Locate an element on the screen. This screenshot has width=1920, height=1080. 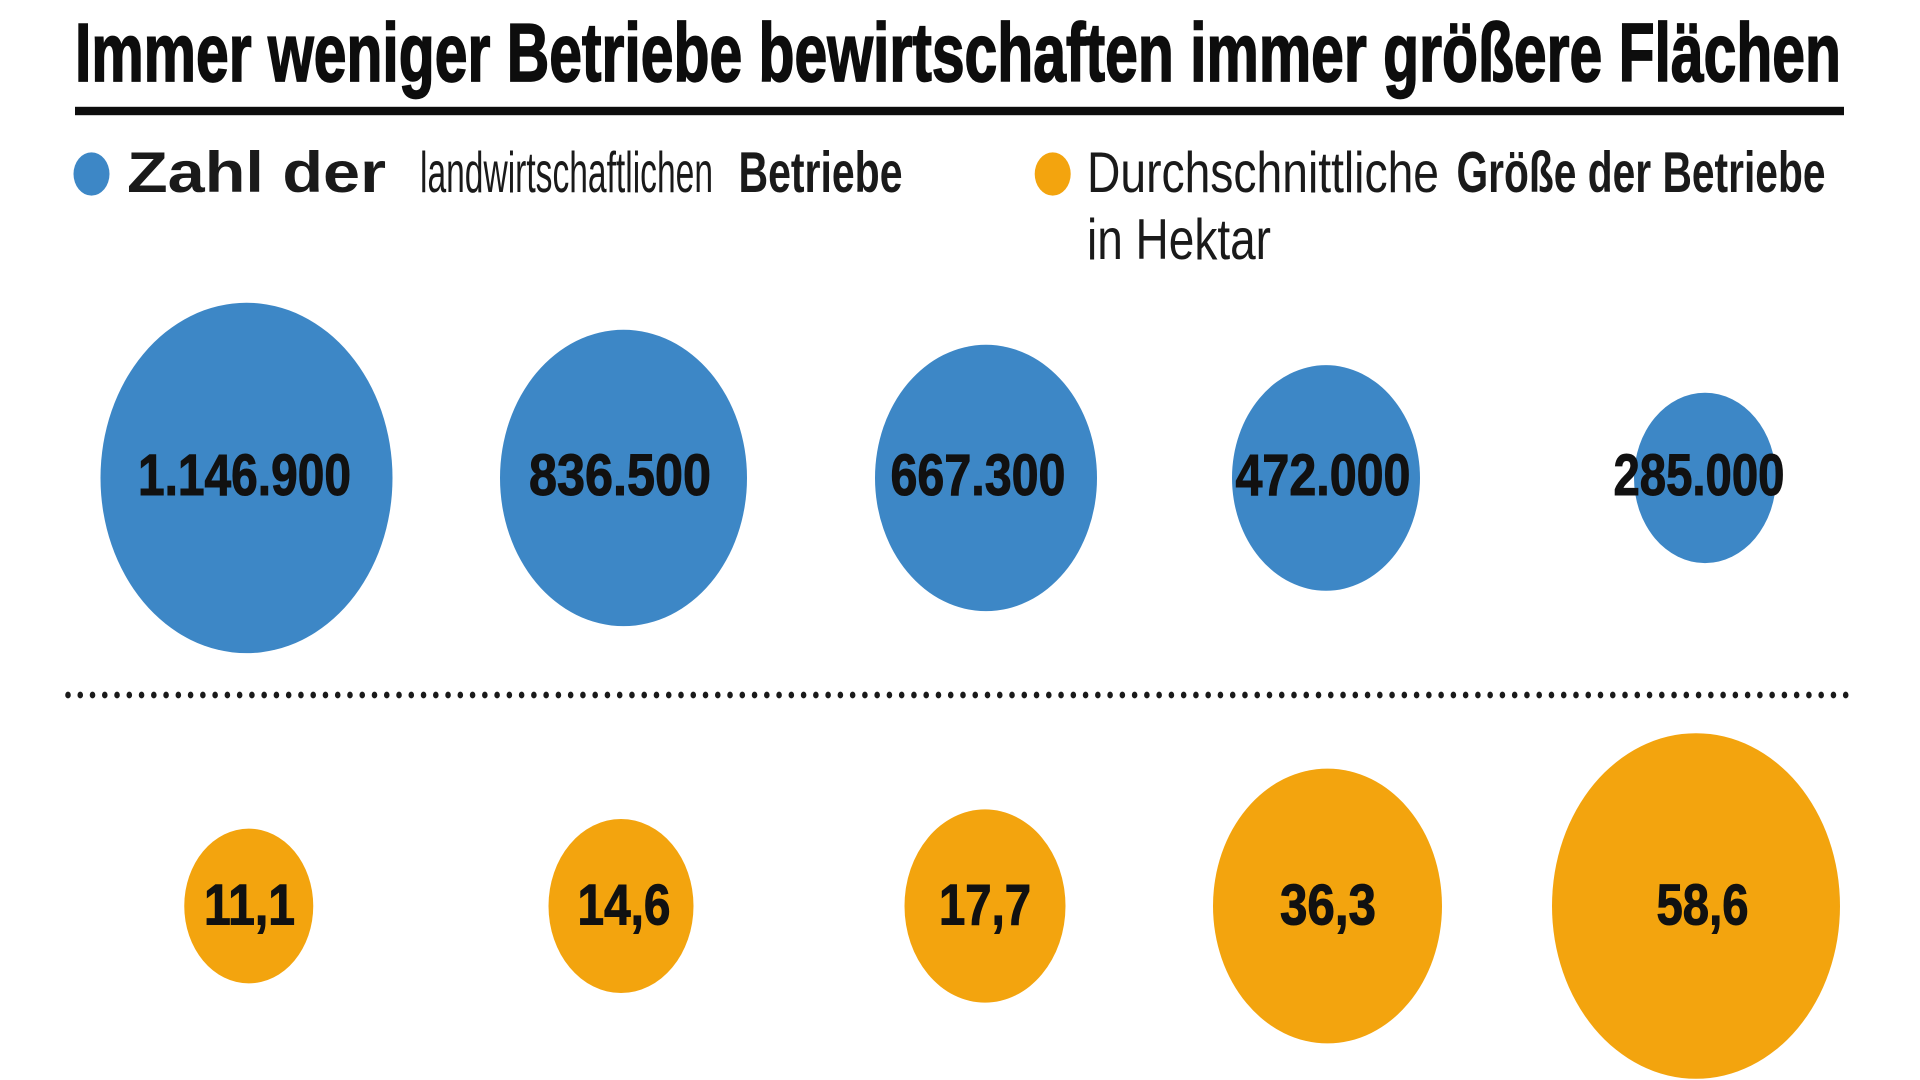
svg-text: 36,3 is located at coordinates (1328, 906).